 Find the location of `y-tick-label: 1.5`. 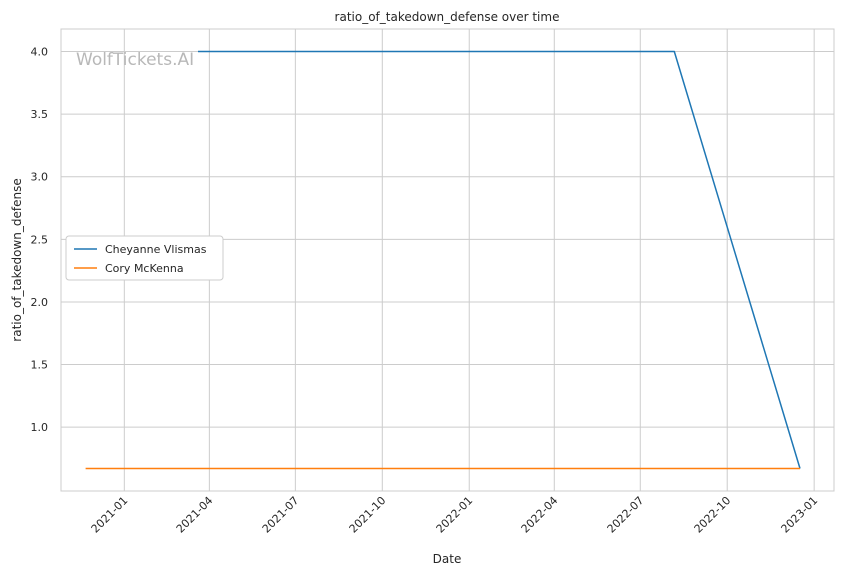

y-tick-label: 1.5 is located at coordinates (40, 365).